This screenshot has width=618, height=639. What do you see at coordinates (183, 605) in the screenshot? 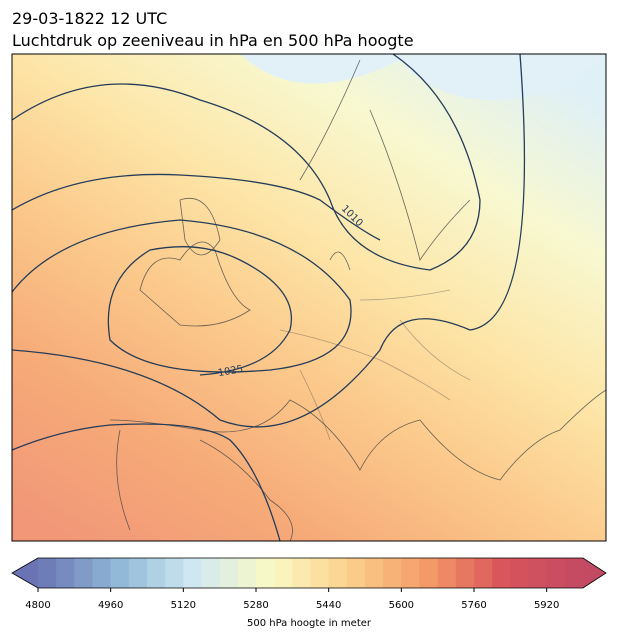
I see `colorbar-tick-label: 5120` at bounding box center [183, 605].